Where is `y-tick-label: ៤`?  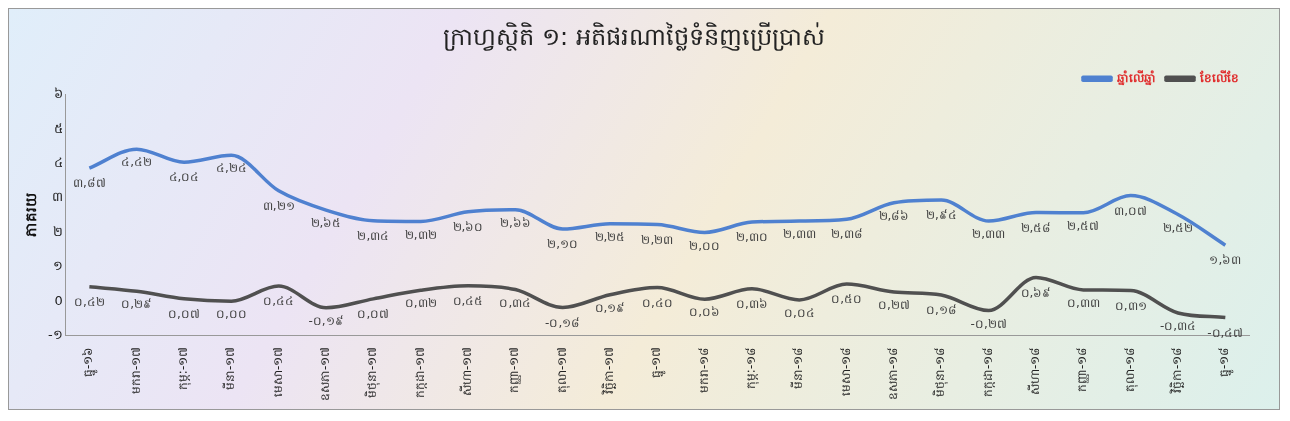
y-tick-label: ៤ is located at coordinates (58, 162).